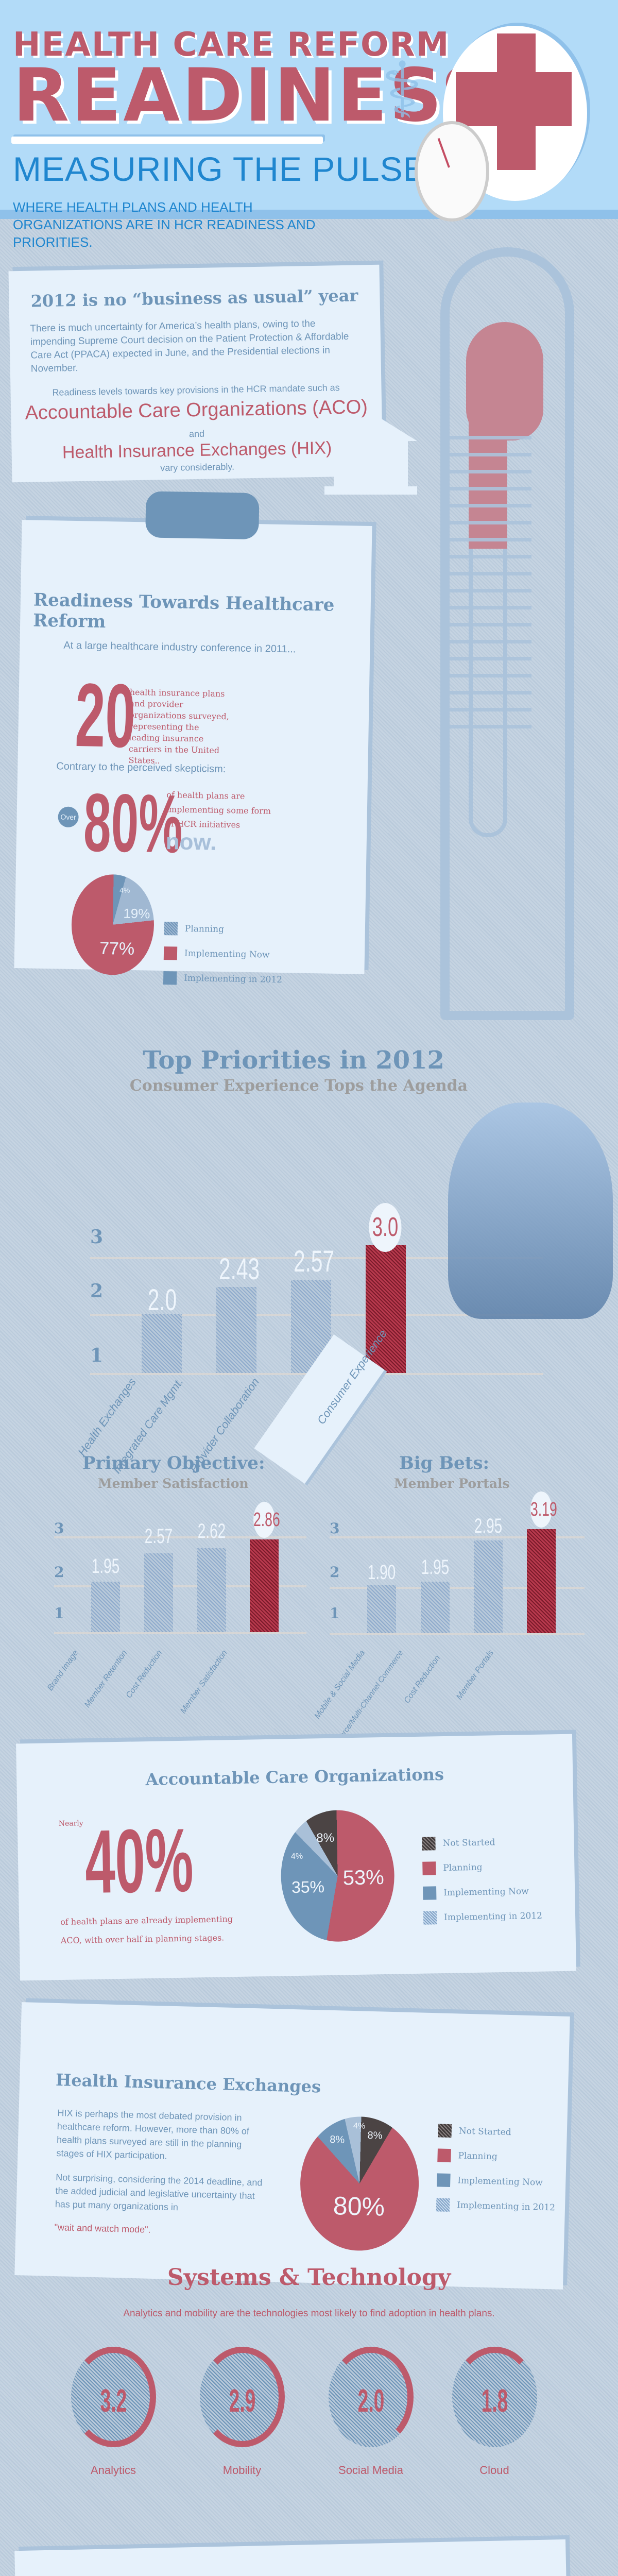  I want to click on tech-analytics: 3.2 Analytics, so click(114, 2412).